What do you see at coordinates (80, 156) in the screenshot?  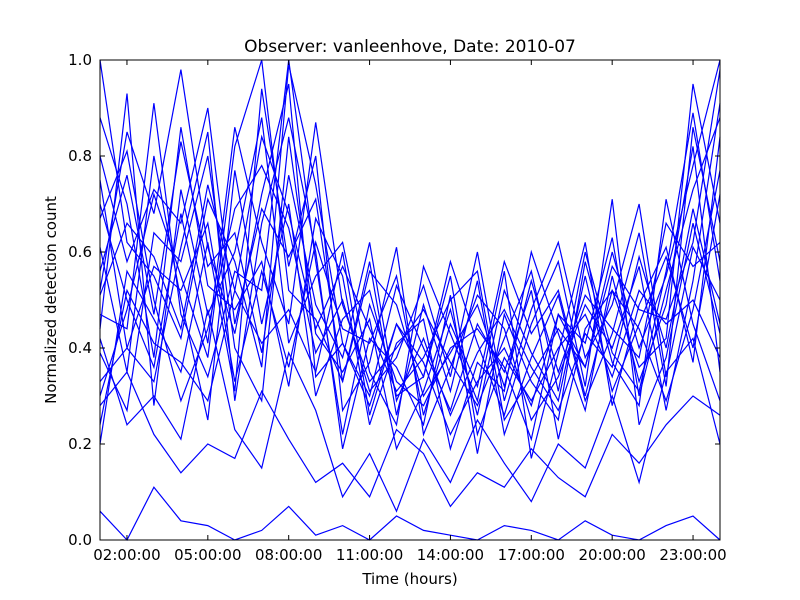 I see `y-tick-label: 0.8` at bounding box center [80, 156].